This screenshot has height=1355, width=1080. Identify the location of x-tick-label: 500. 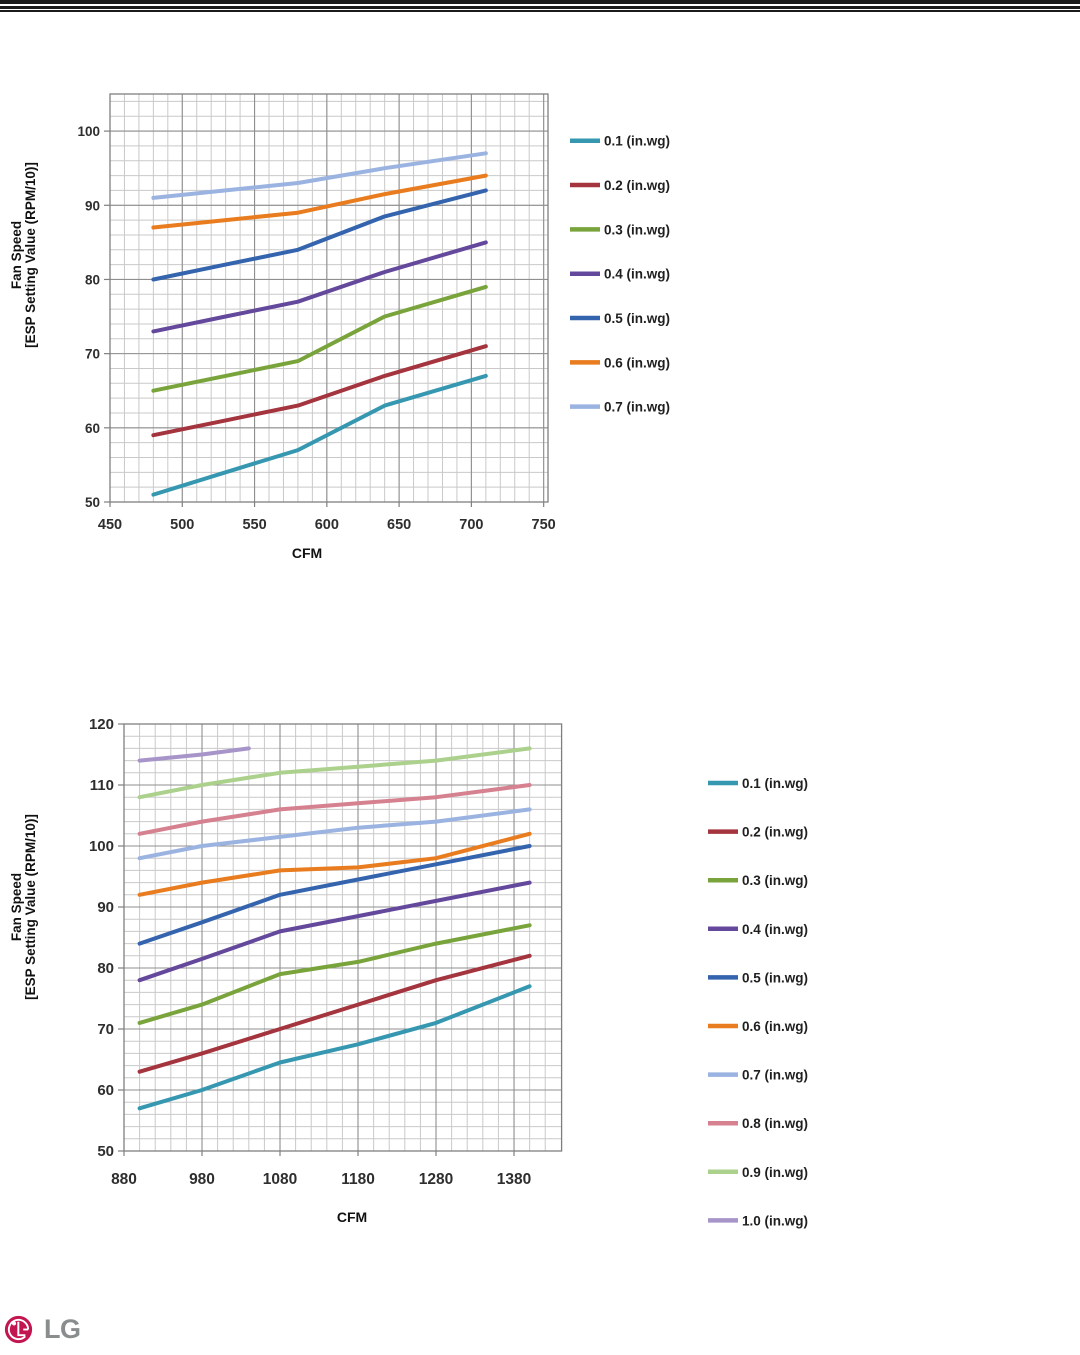
(182, 525).